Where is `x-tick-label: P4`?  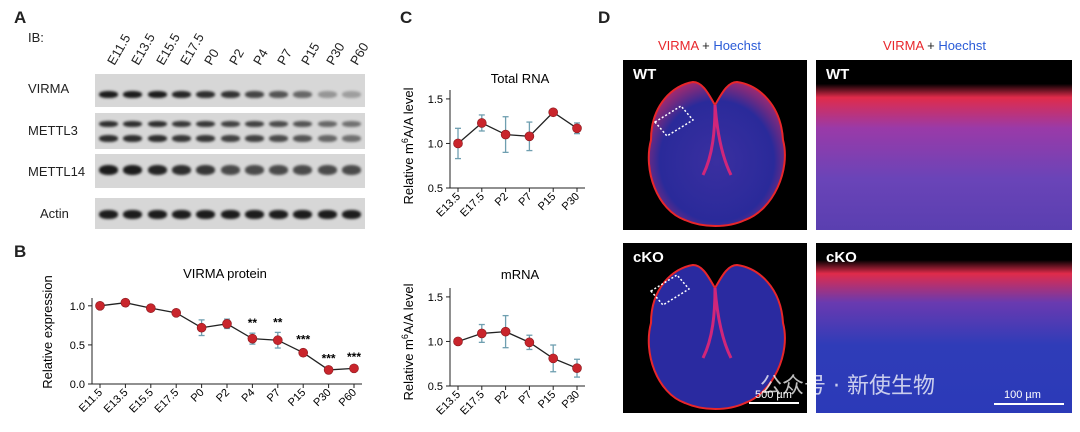
x-tick-label: P4 is located at coordinates (249, 396).